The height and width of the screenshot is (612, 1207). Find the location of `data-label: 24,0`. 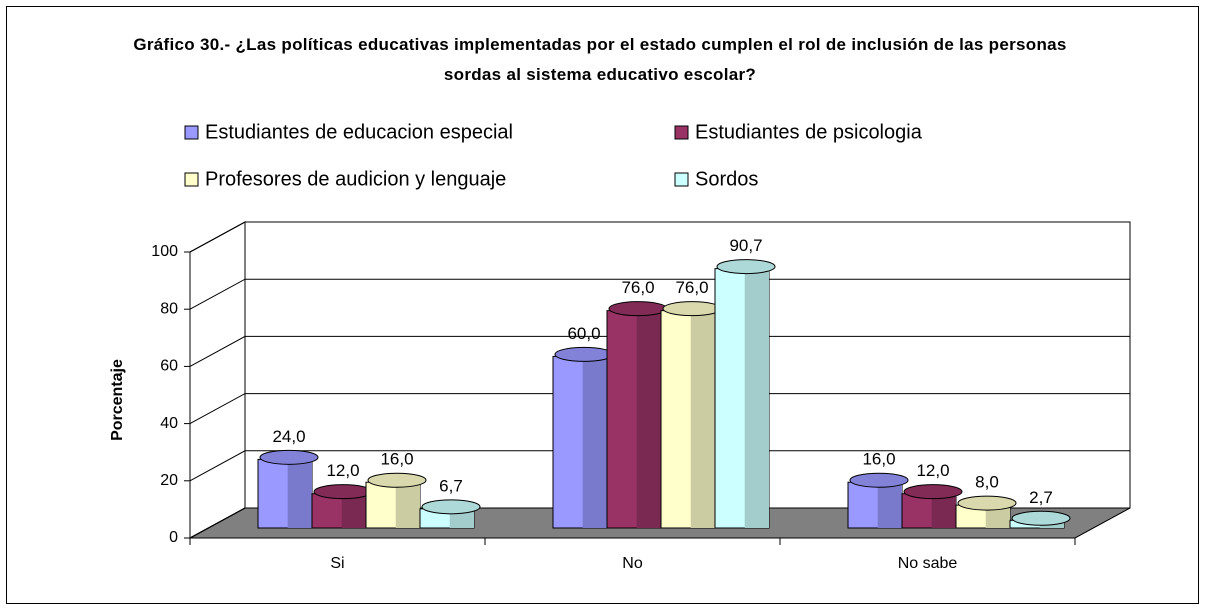

data-label: 24,0 is located at coordinates (288, 436).